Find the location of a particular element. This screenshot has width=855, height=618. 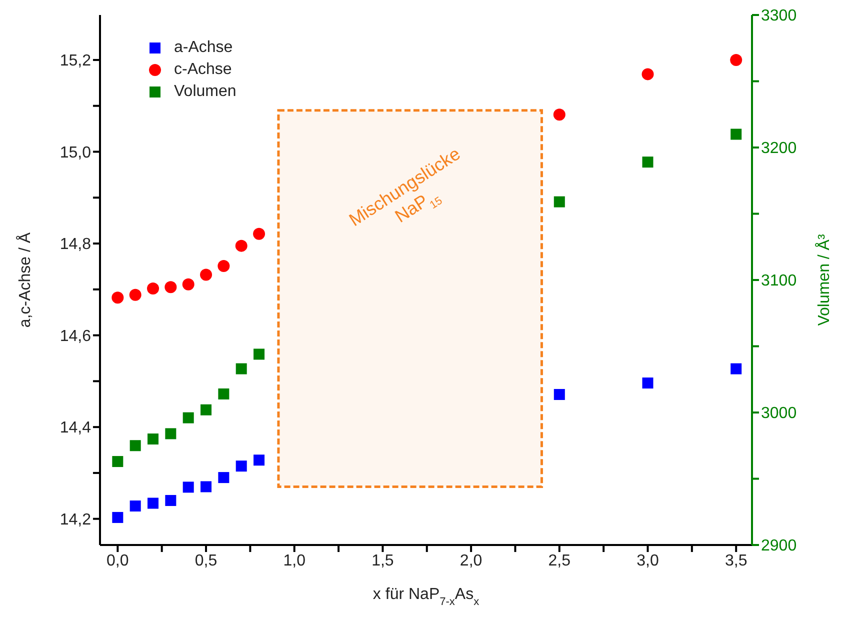

y2-axis-title: Volumen / Å³ is located at coordinates (824, 280).